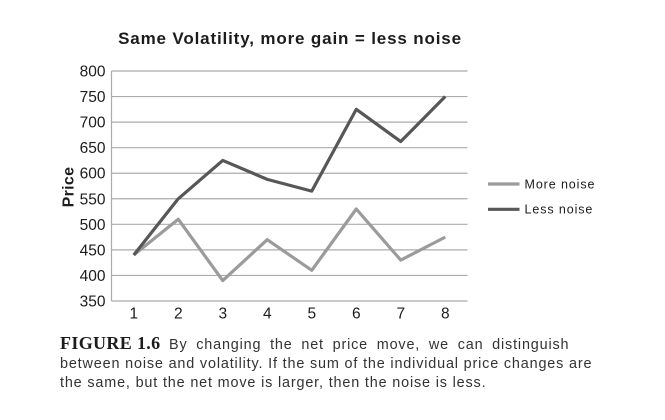 The height and width of the screenshot is (420, 665). What do you see at coordinates (68, 187) in the screenshot?
I see `svg-text: Price` at bounding box center [68, 187].